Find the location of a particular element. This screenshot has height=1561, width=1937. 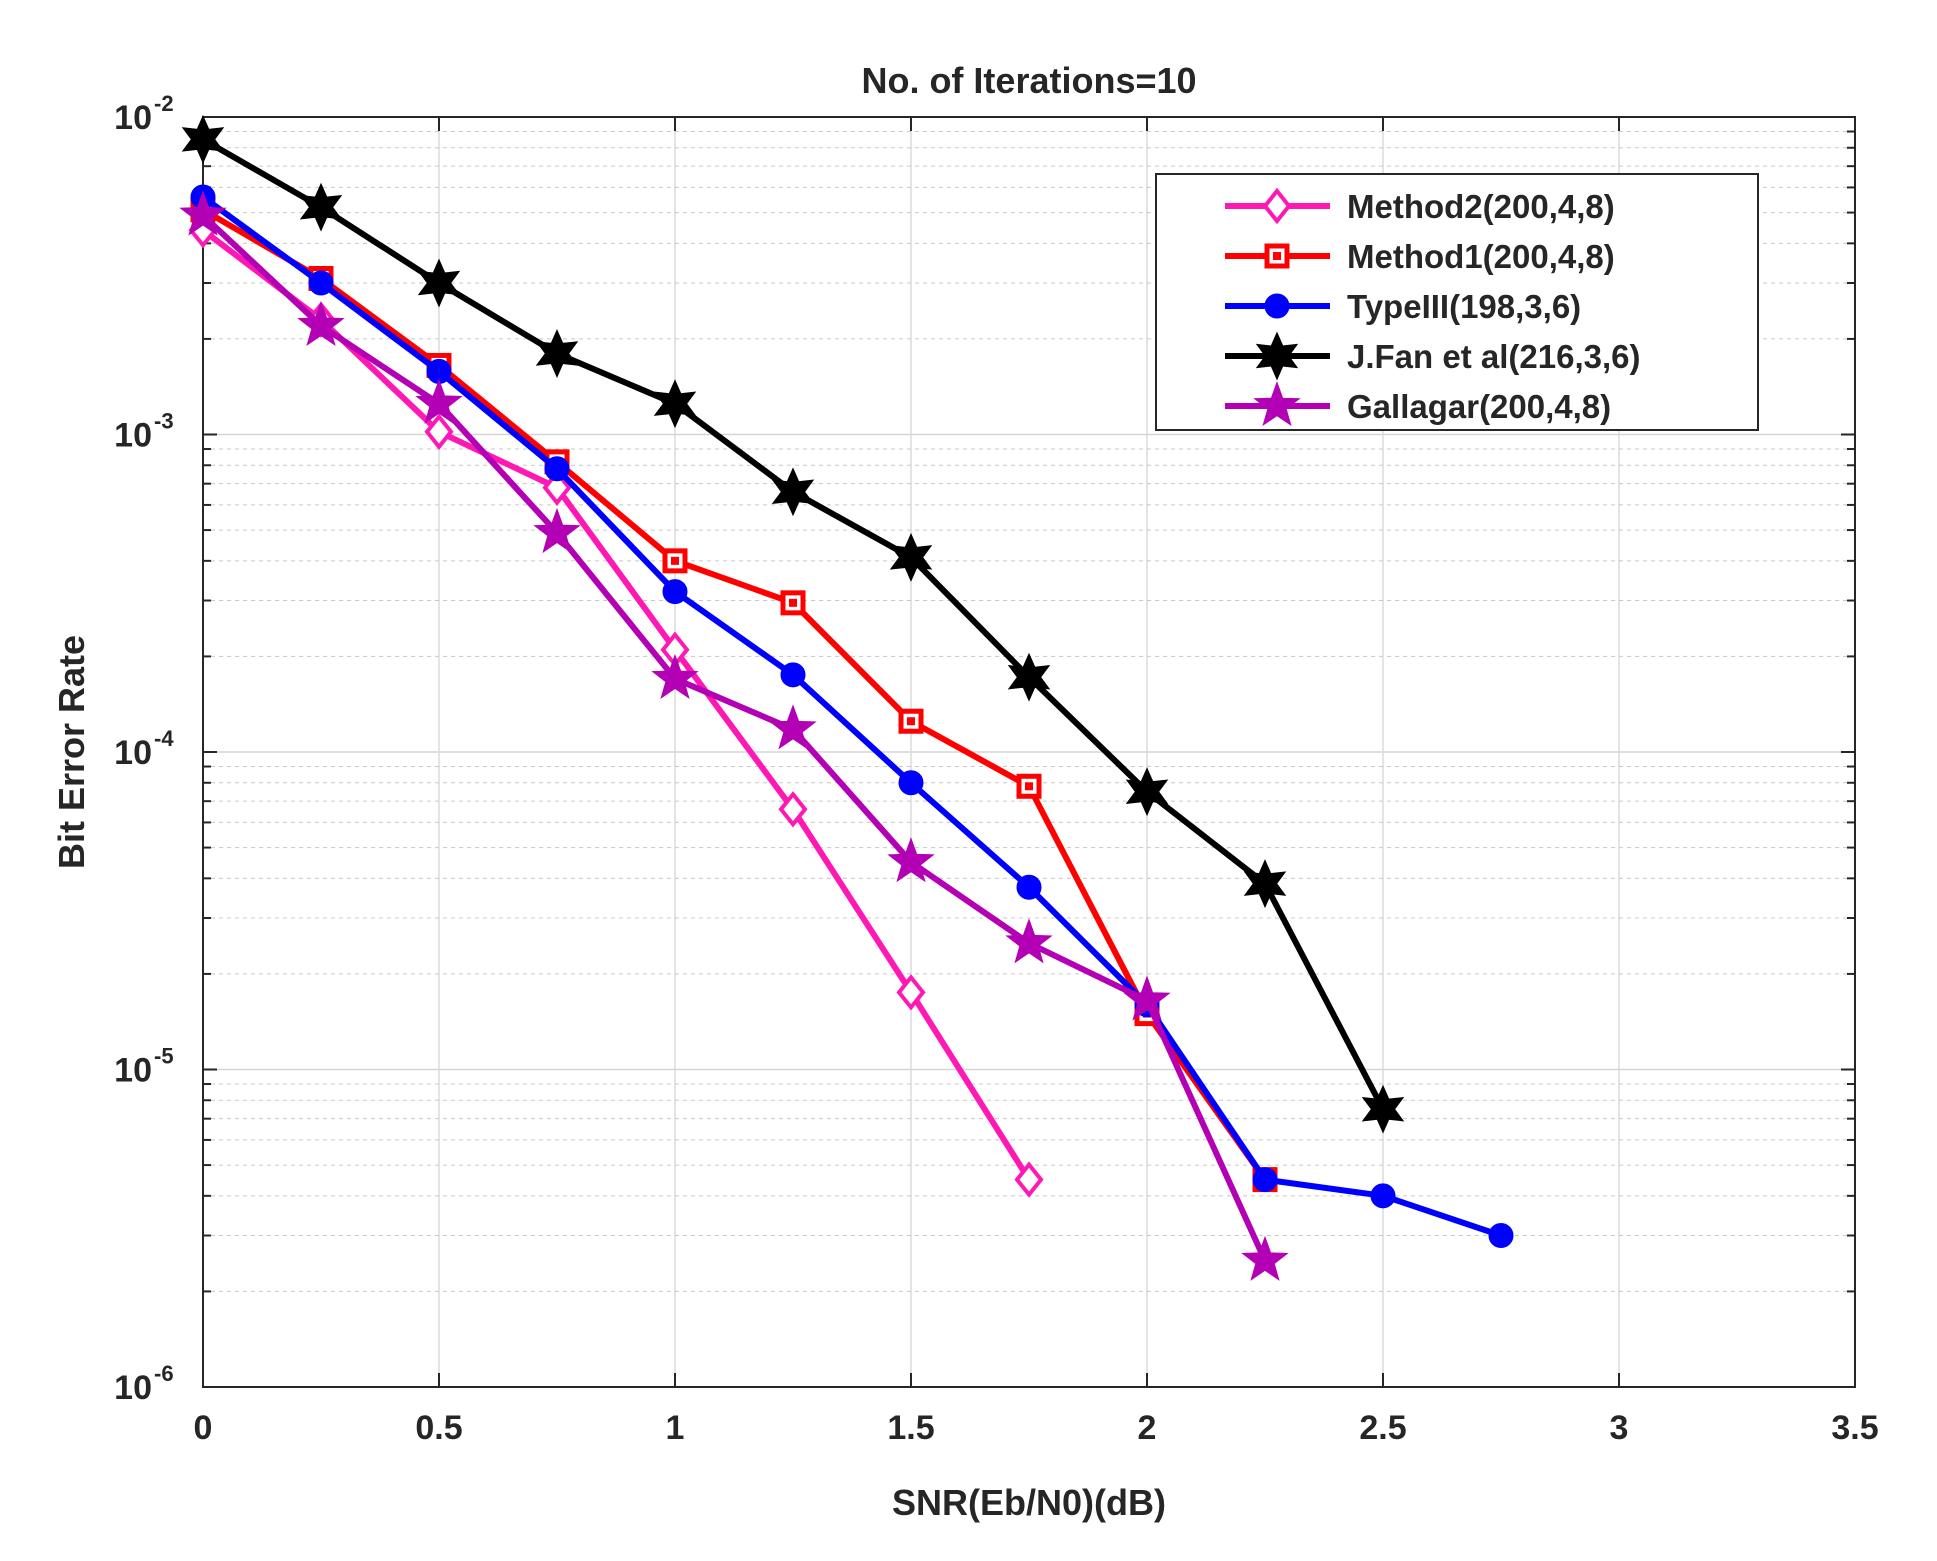

x-tick-label: 1 is located at coordinates (675, 1428).